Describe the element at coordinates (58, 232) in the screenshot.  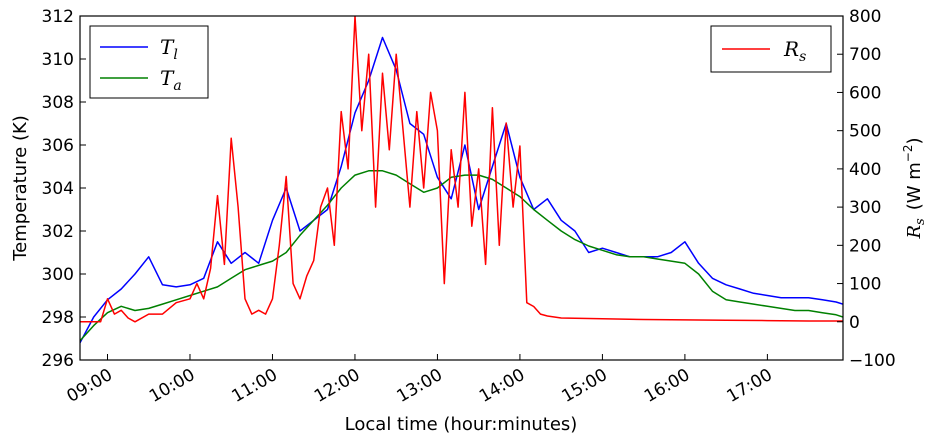
I see `y-left-tick-label: 302` at that location.